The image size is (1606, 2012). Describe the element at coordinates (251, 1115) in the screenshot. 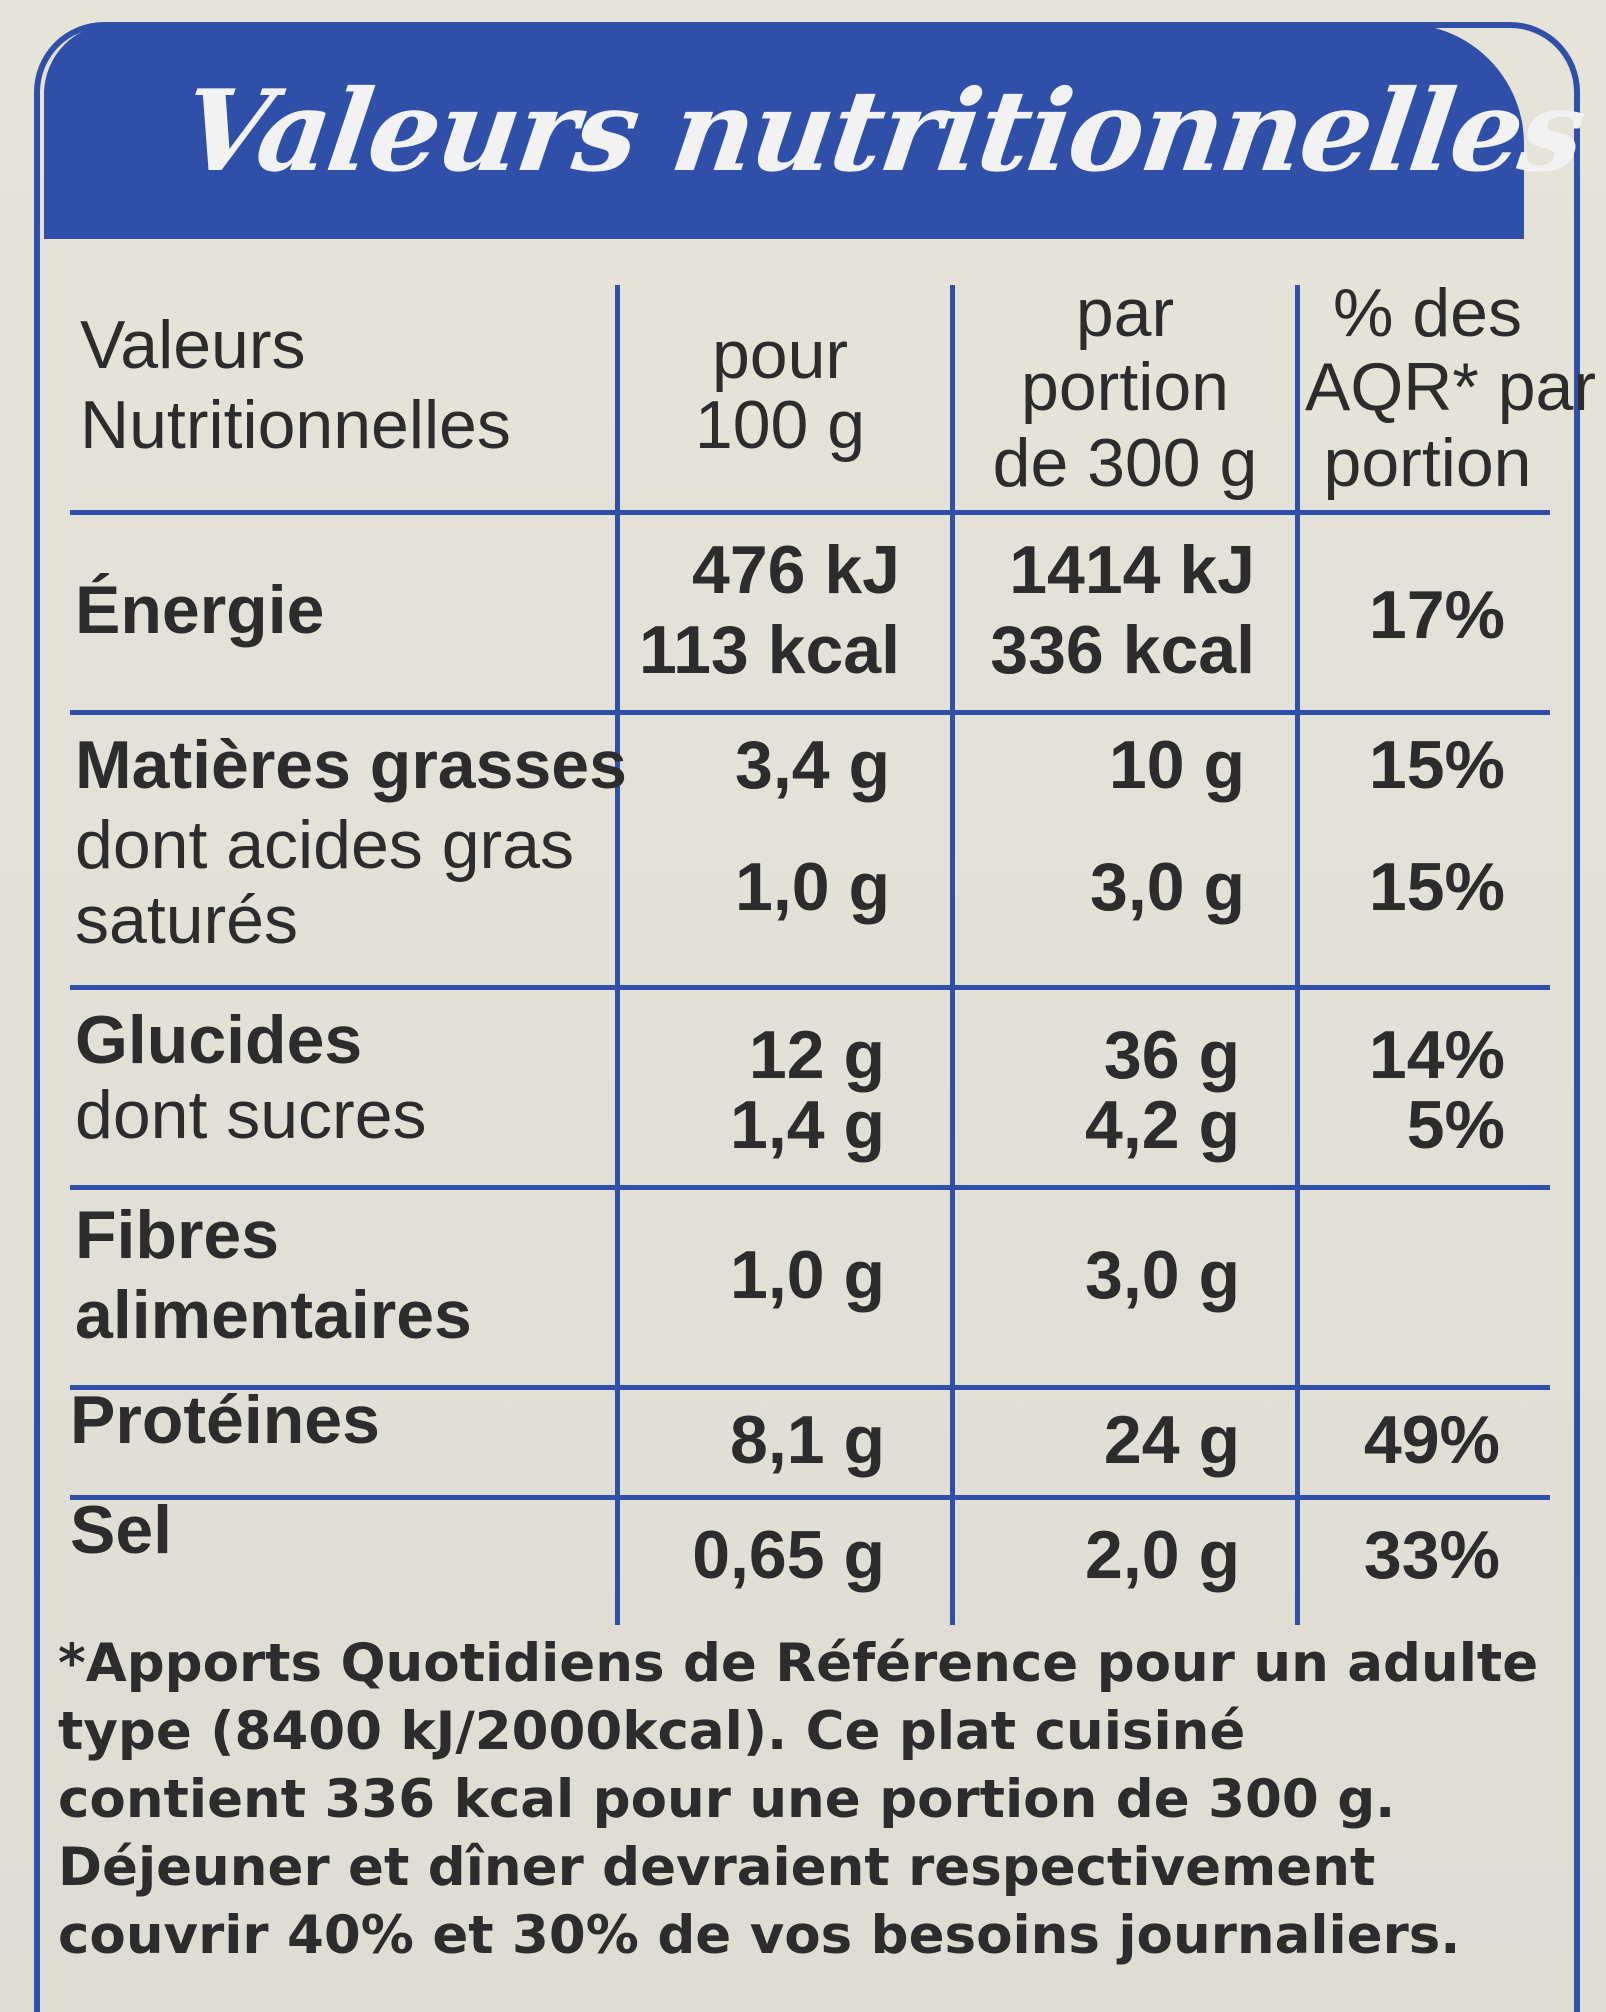

I see `sucres-label: dont sucres` at that location.